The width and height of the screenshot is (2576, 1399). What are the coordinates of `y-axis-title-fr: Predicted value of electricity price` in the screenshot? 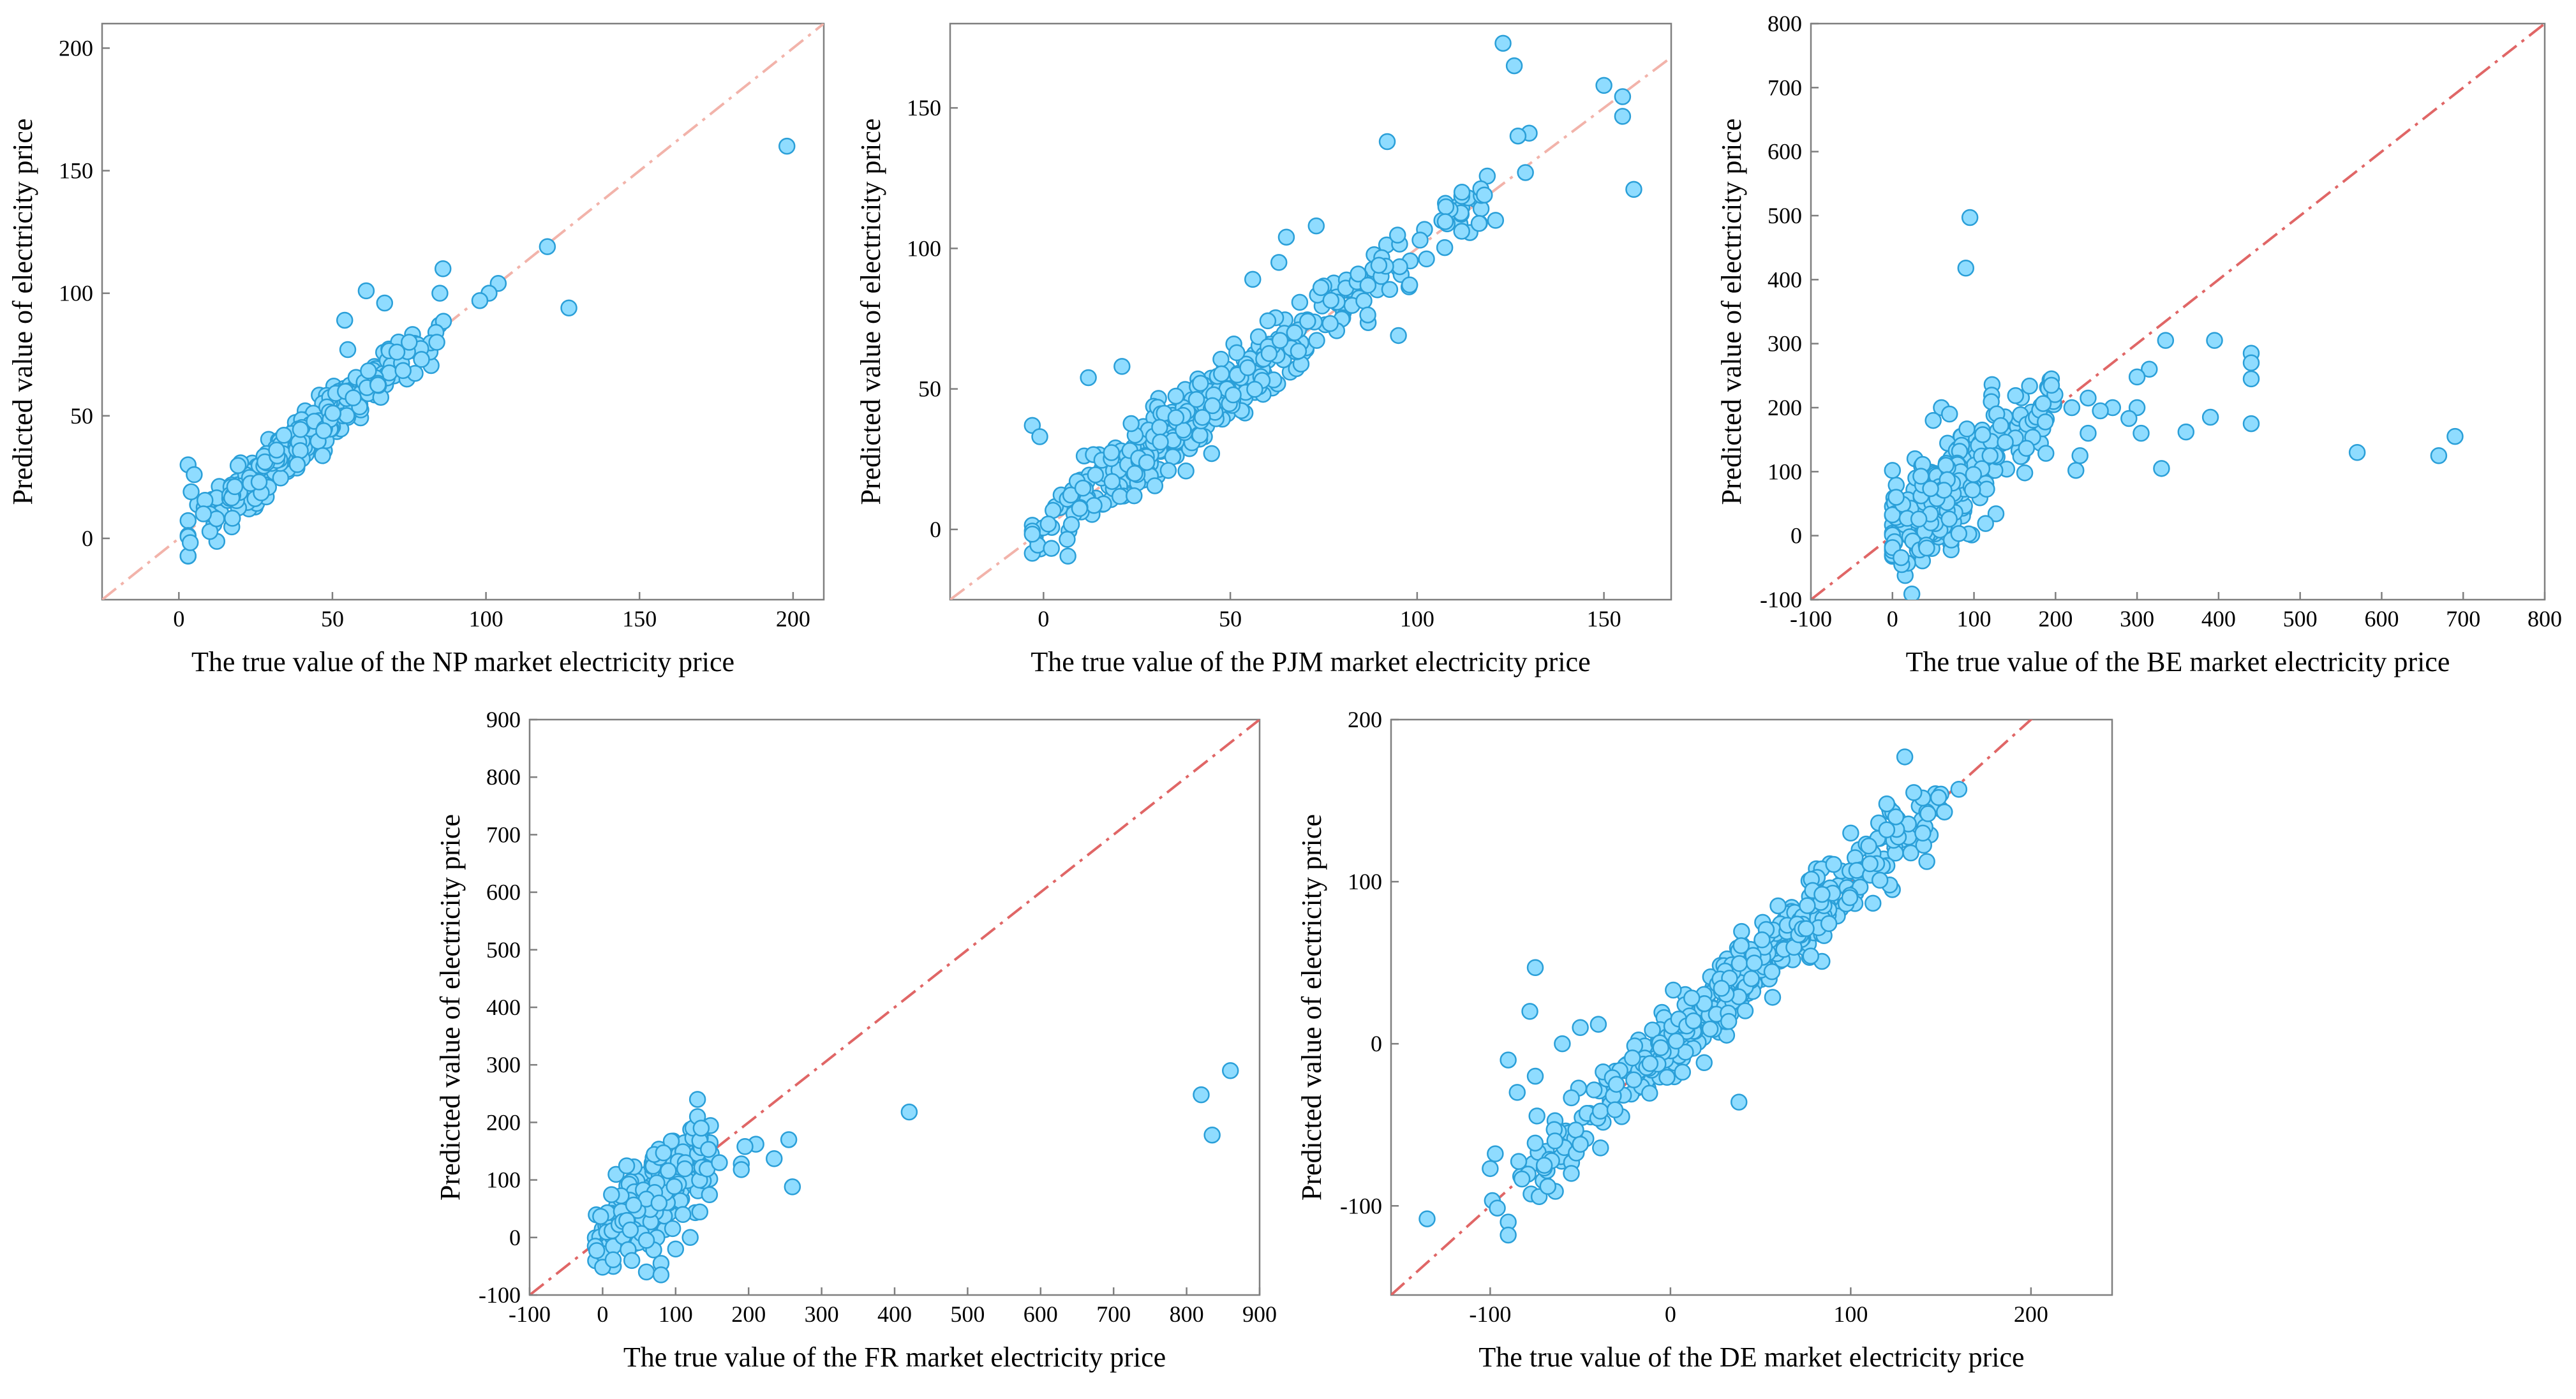 It's located at (450, 1007).